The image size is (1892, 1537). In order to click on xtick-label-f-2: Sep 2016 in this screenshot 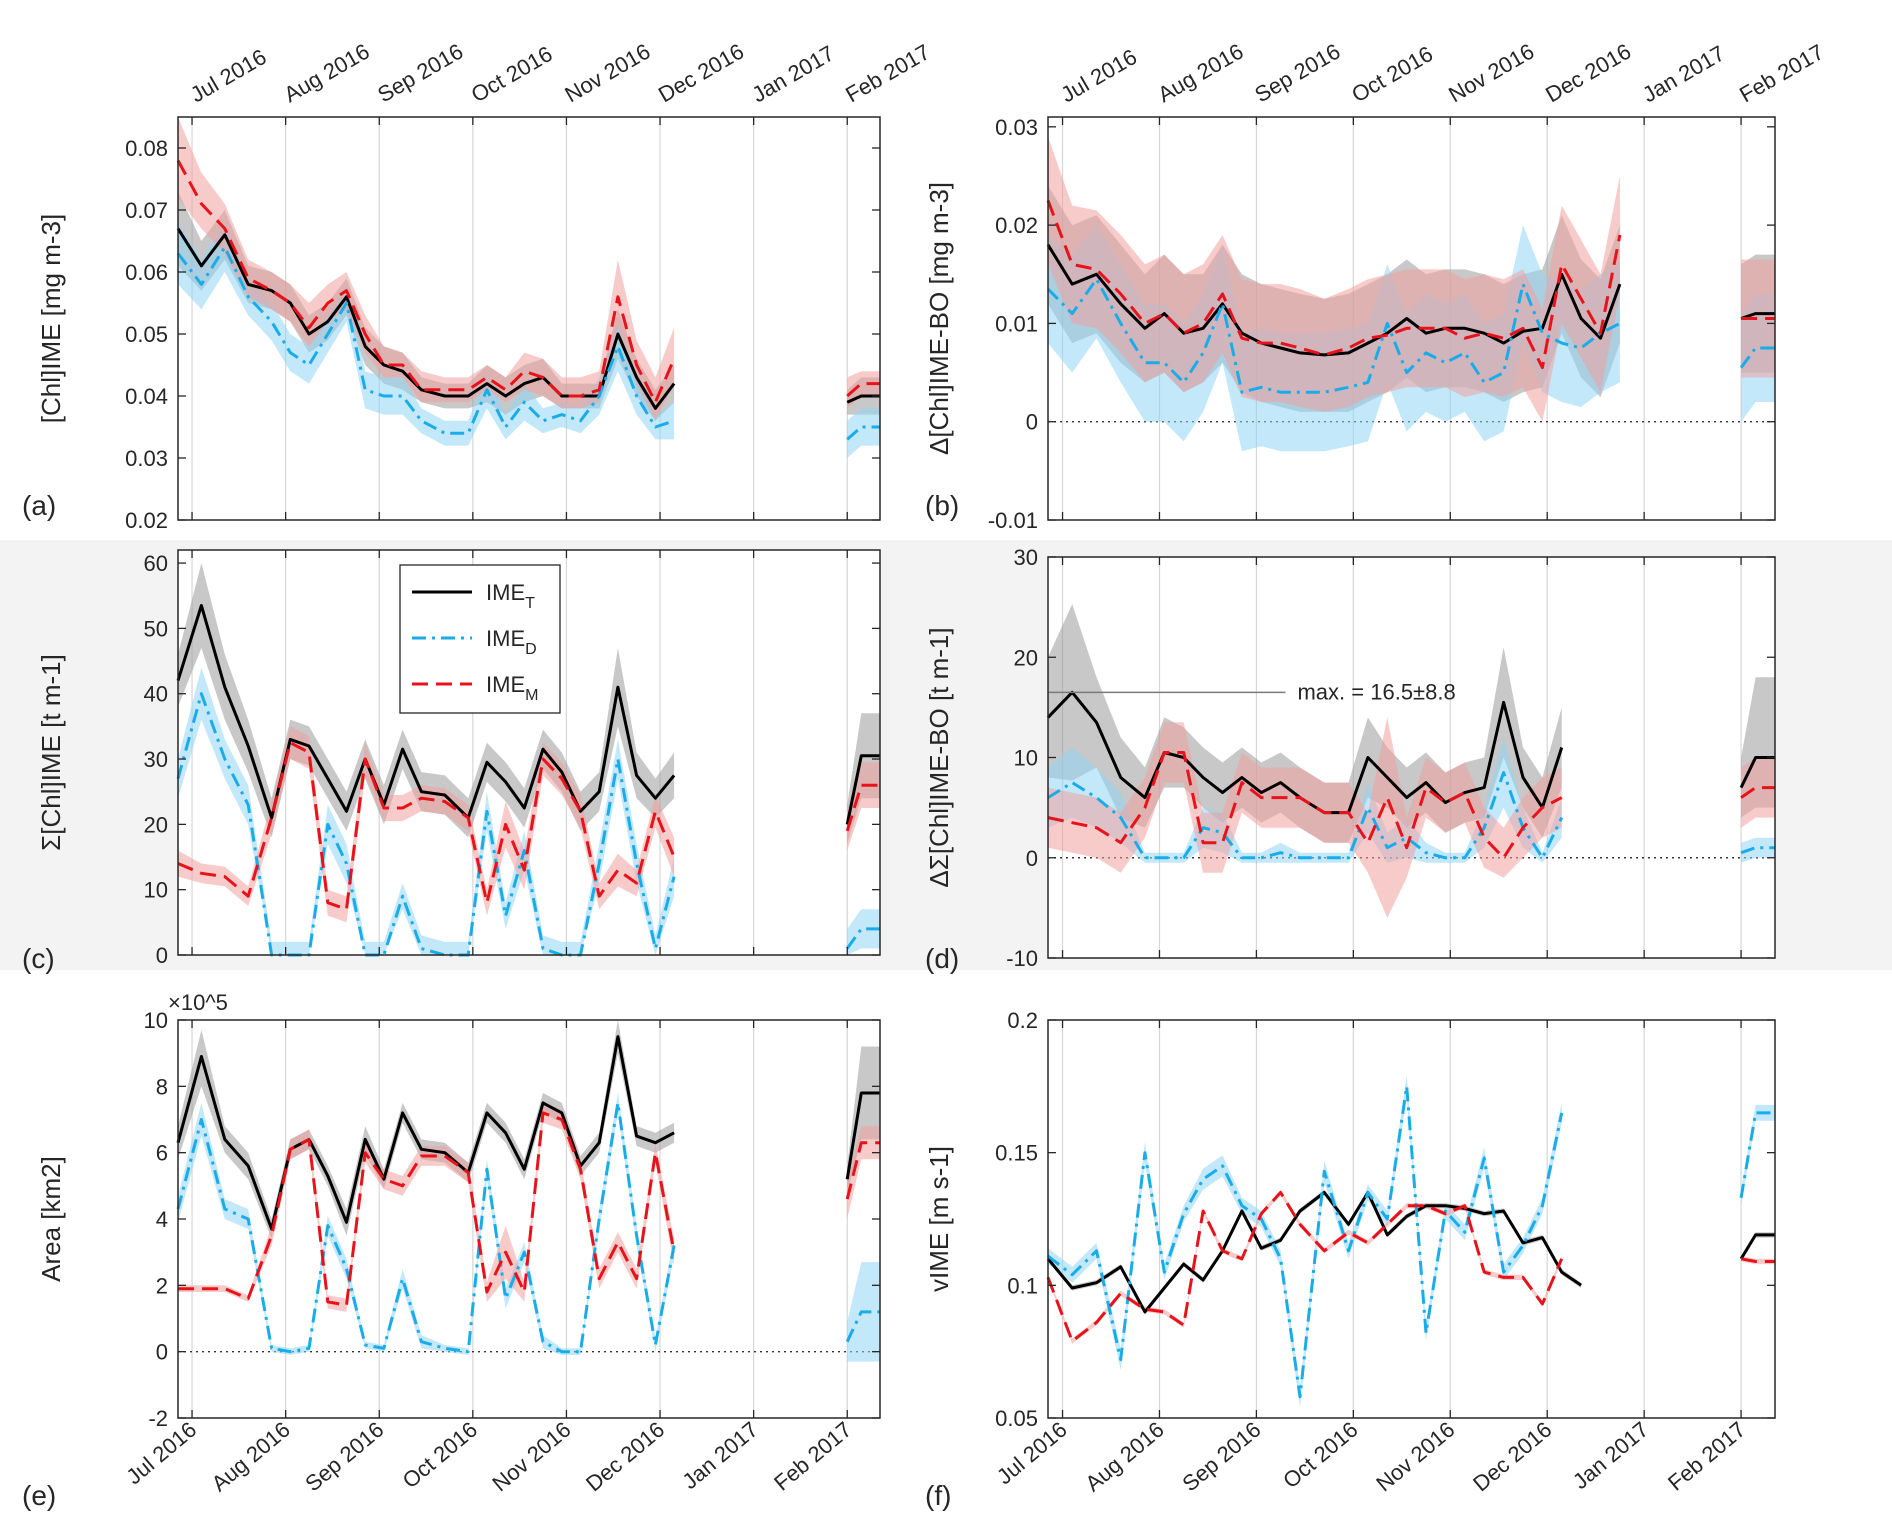, I will do `click(1221, 1457)`.